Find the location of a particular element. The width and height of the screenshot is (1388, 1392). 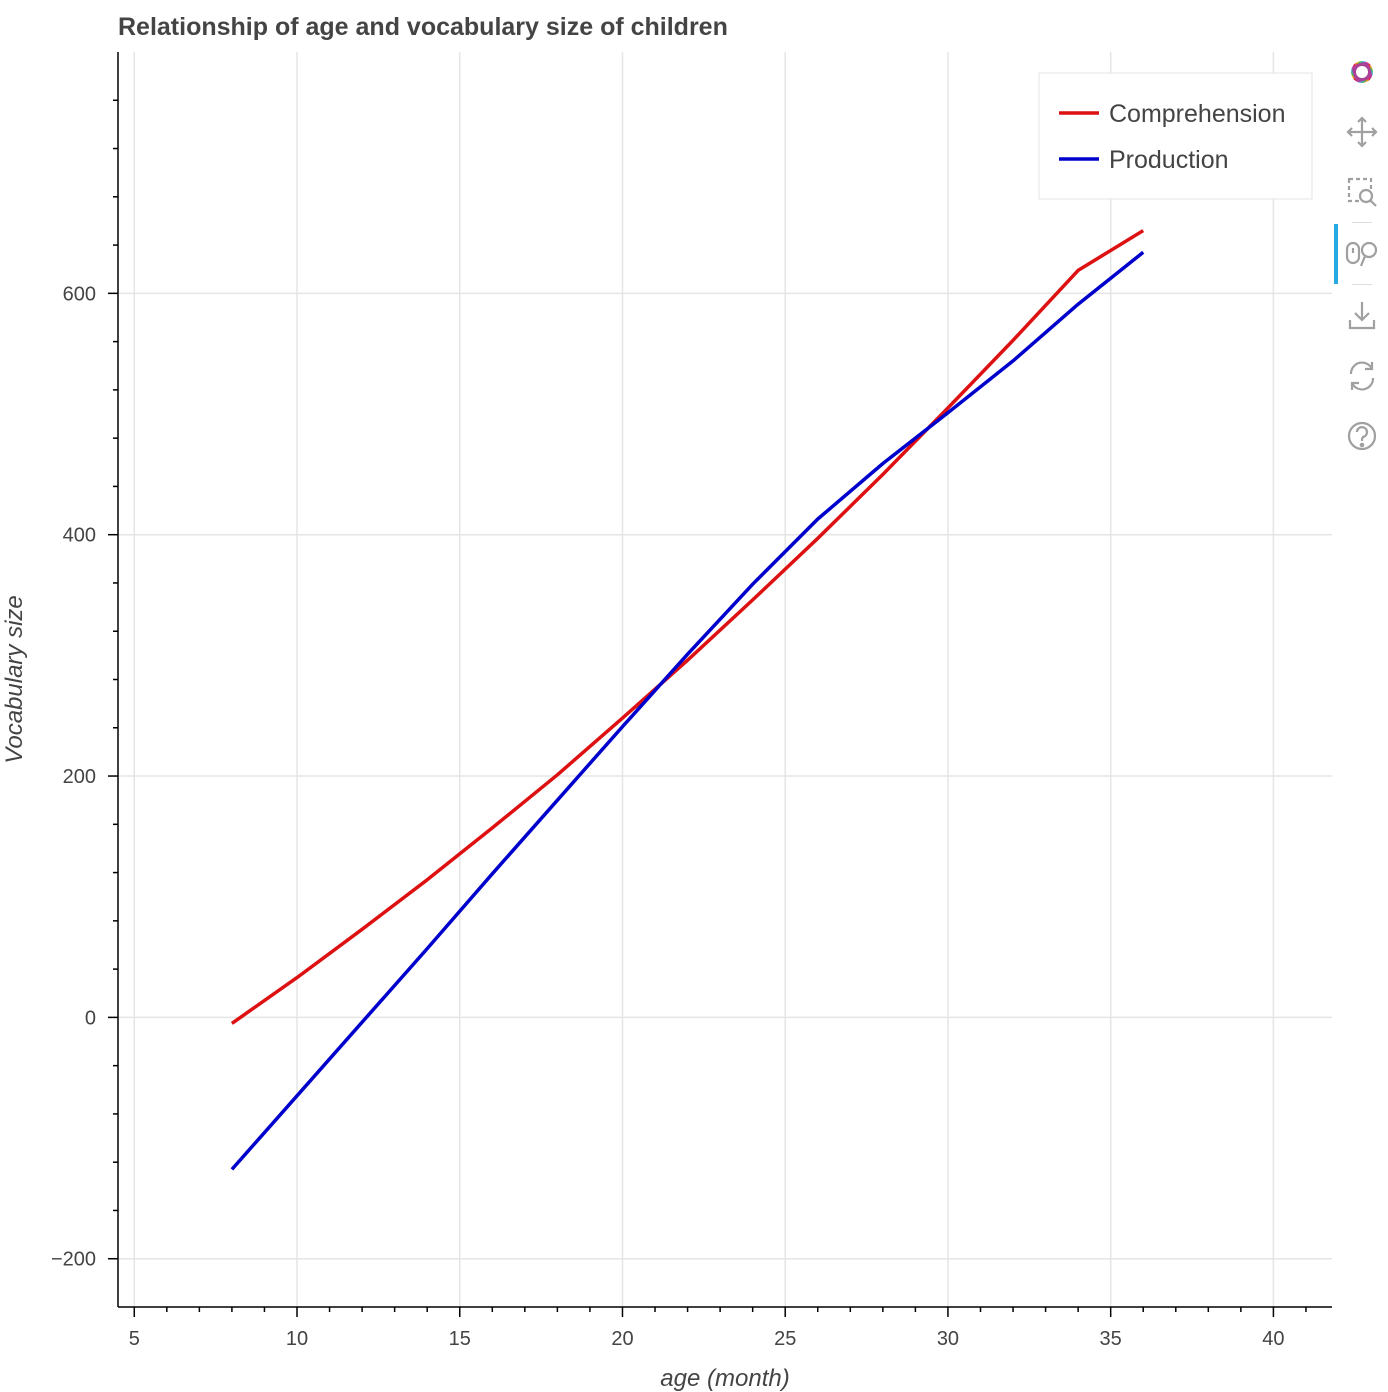

wheel-zoom-icon is located at coordinates (1362, 254).